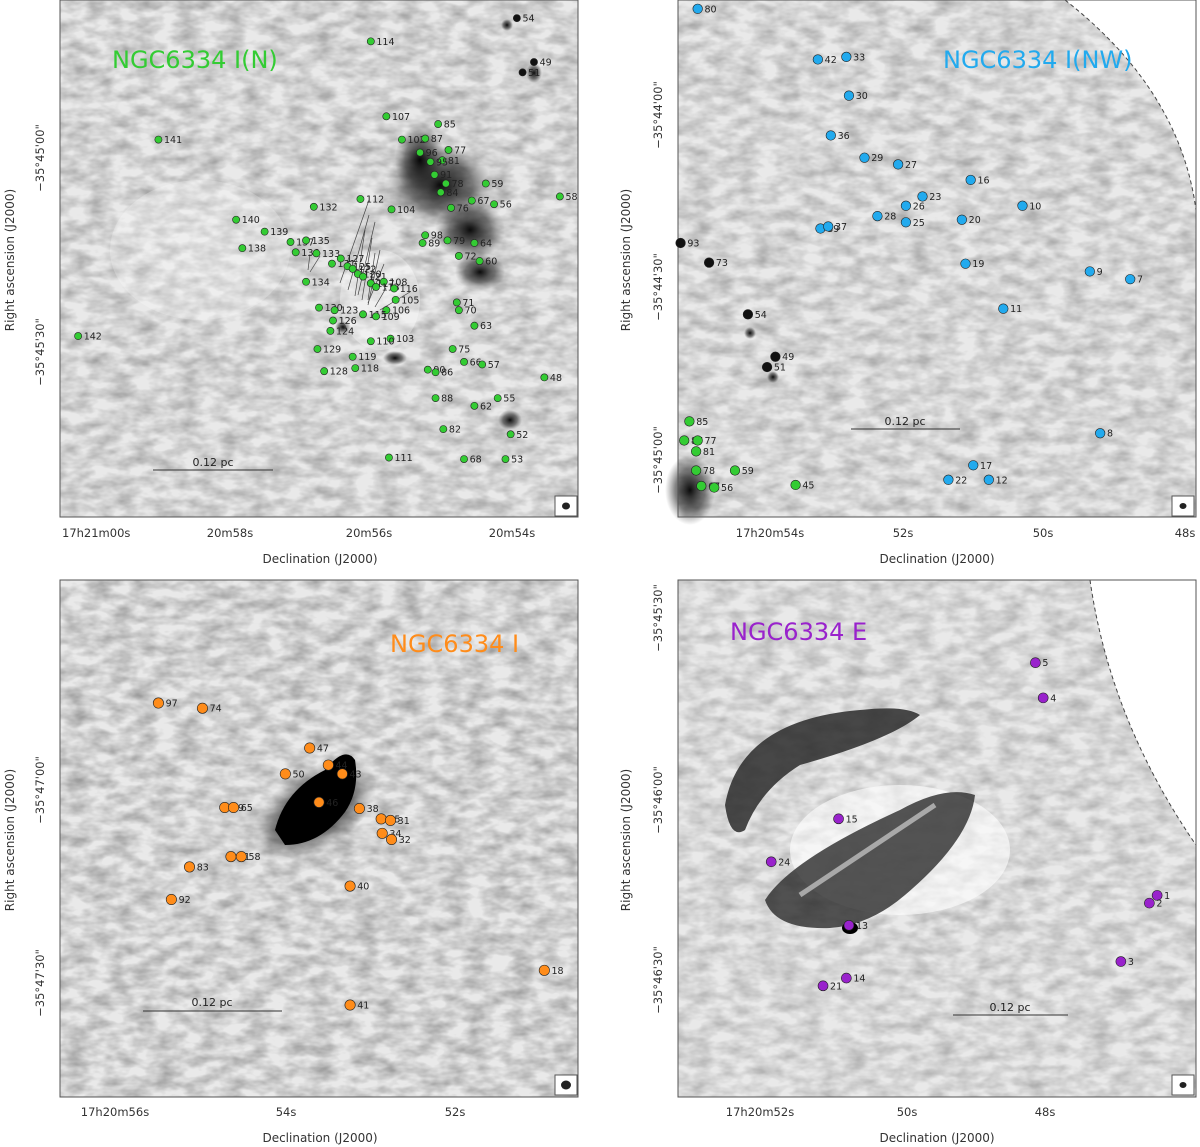 The height and width of the screenshot is (1147, 1200). I want to click on source-label: 33, so click(859, 57).